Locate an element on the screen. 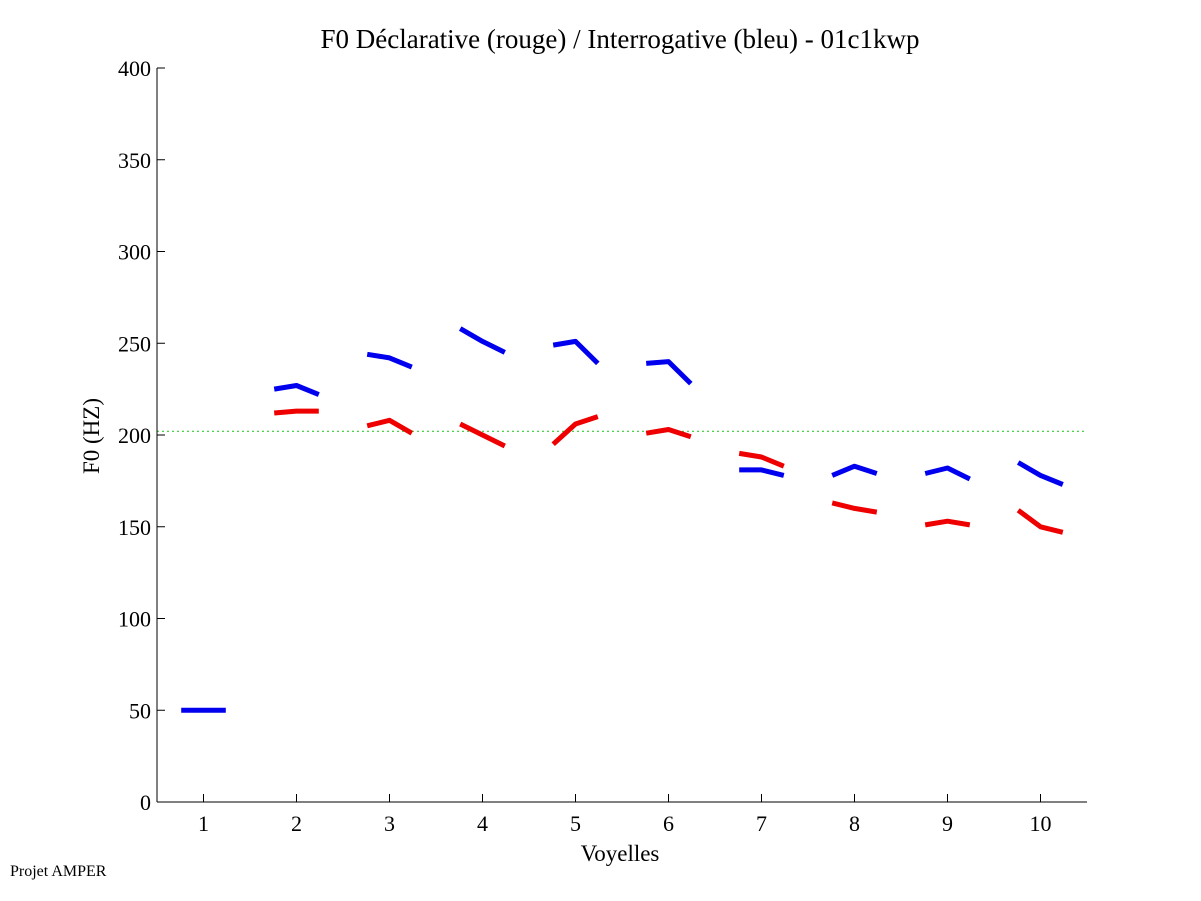  footer-label: Projet AMPER is located at coordinates (58, 871).